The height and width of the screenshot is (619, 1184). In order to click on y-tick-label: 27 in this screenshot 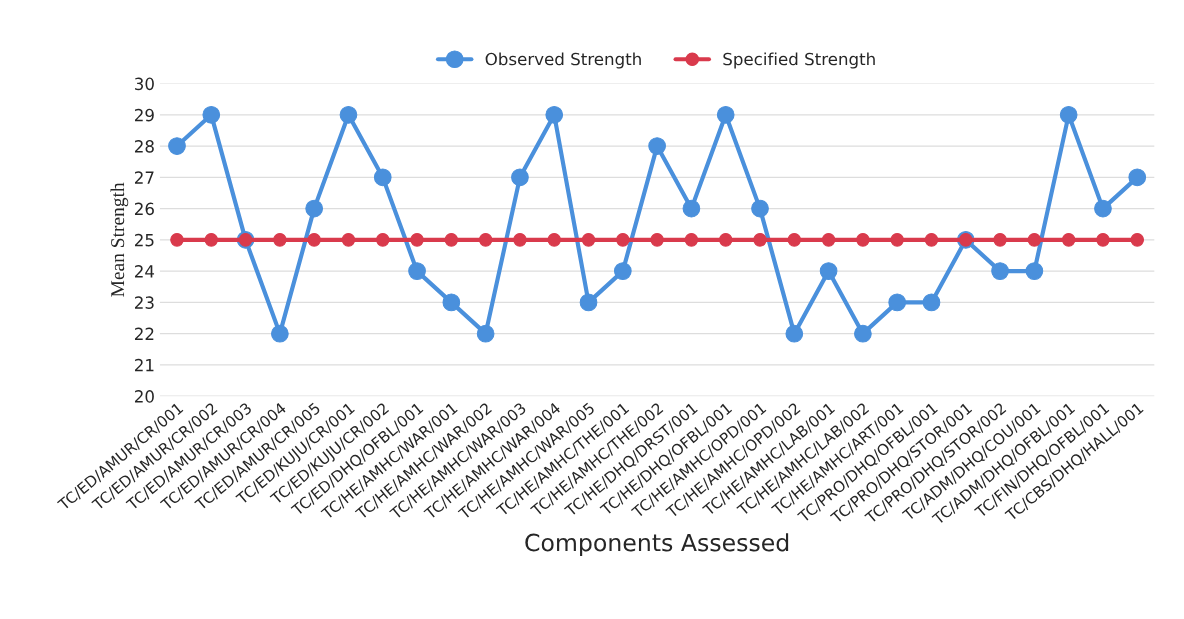, I will do `click(144, 177)`.